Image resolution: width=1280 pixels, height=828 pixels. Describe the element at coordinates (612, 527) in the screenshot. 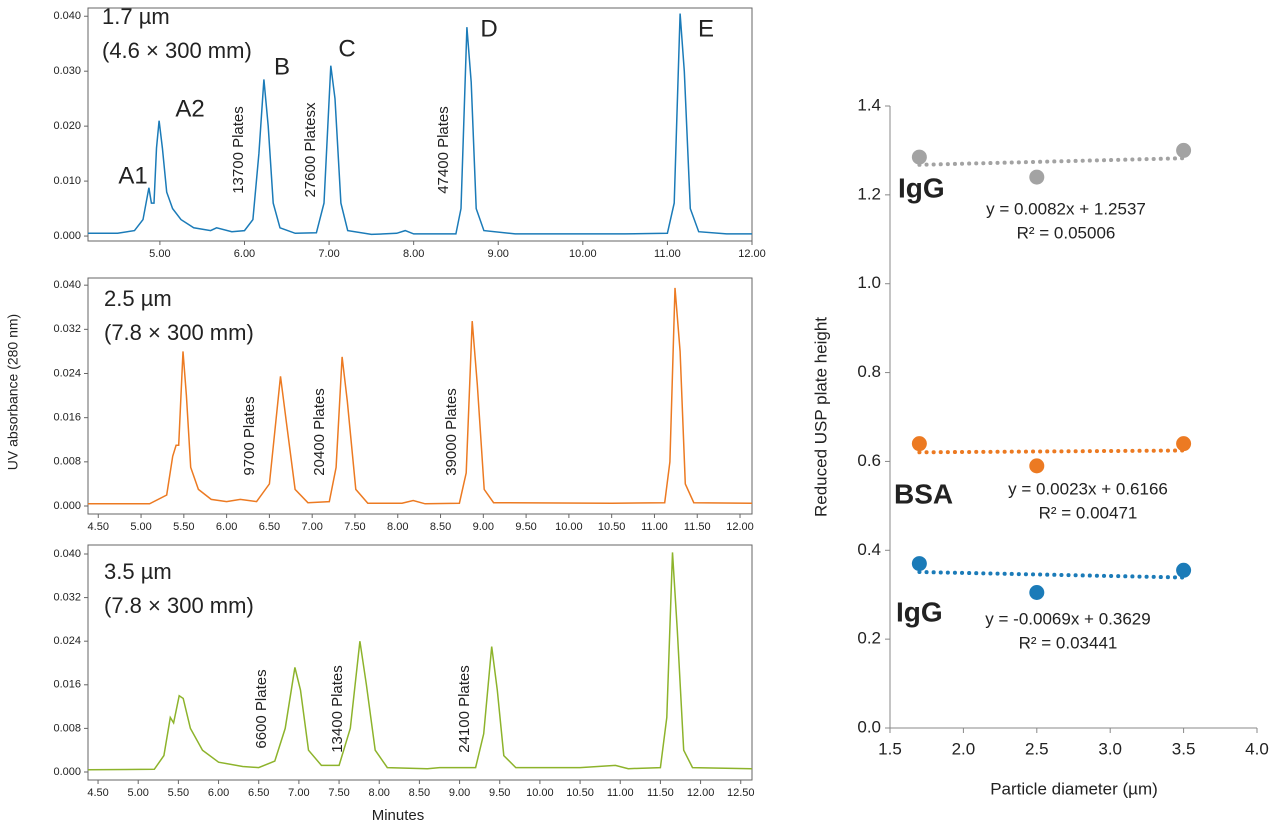

I see `x-tick-label: 10.50` at that location.